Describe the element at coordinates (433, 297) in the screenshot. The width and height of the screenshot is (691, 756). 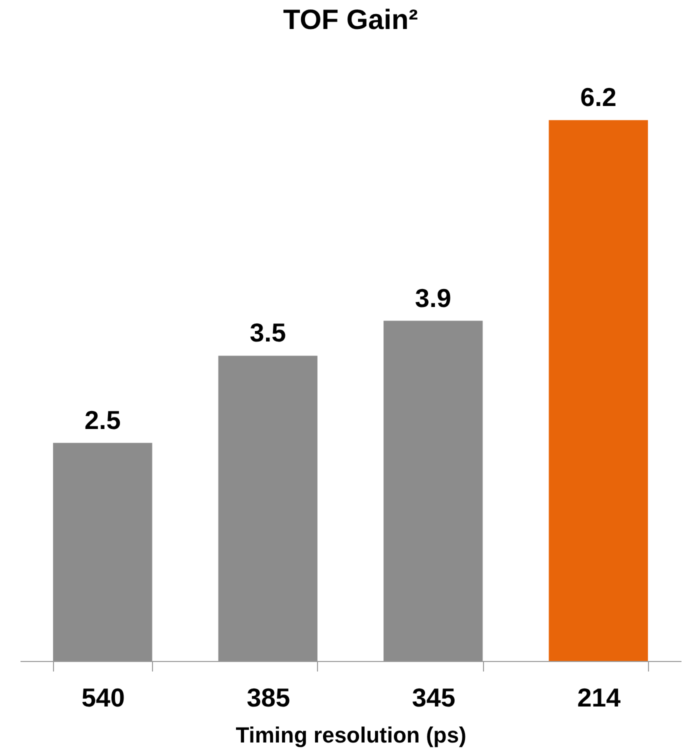
I see `data-label: 3.9` at that location.